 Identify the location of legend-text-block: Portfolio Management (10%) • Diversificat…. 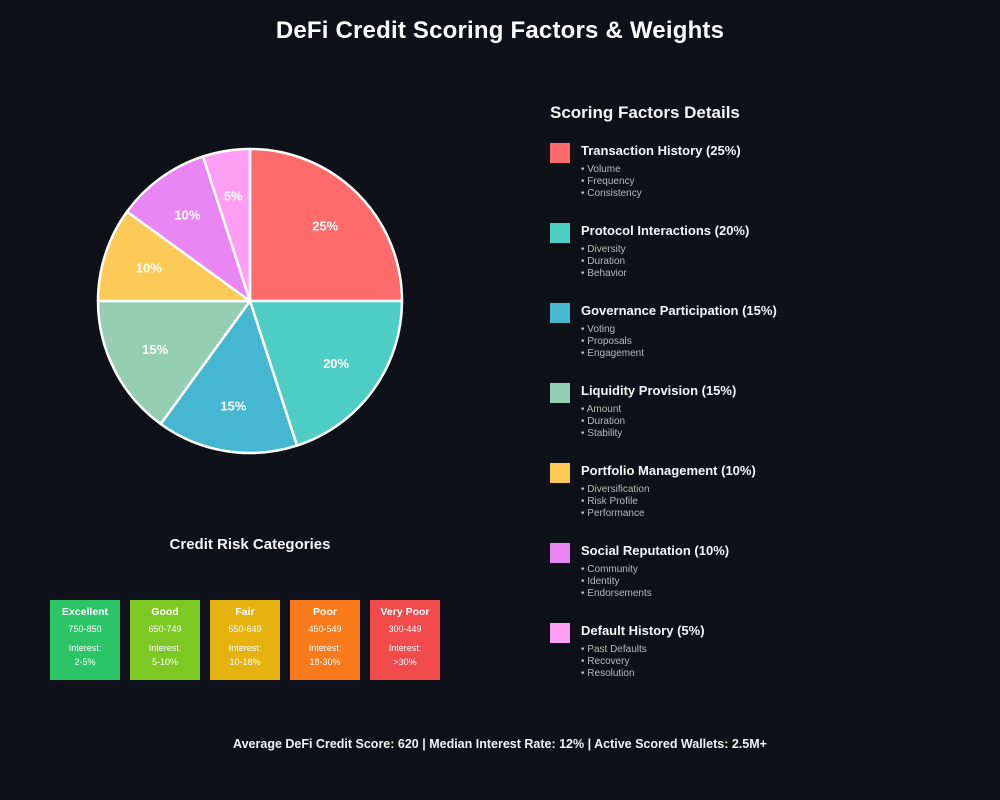
(775, 491).